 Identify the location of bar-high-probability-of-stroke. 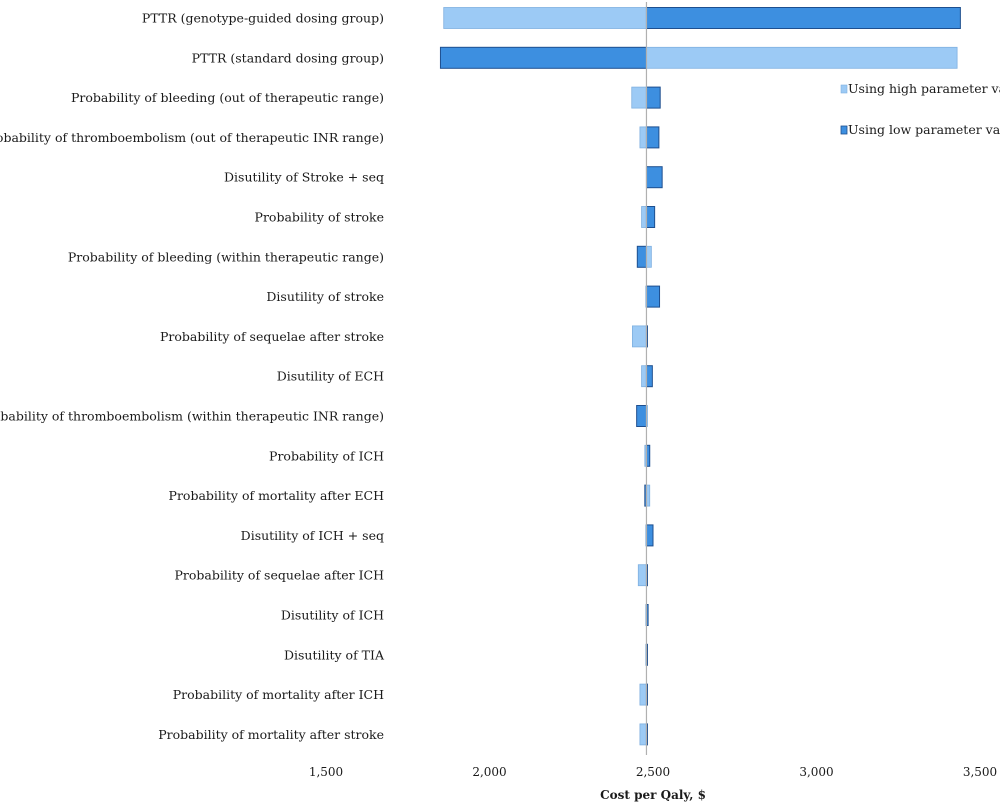
(644, 217).